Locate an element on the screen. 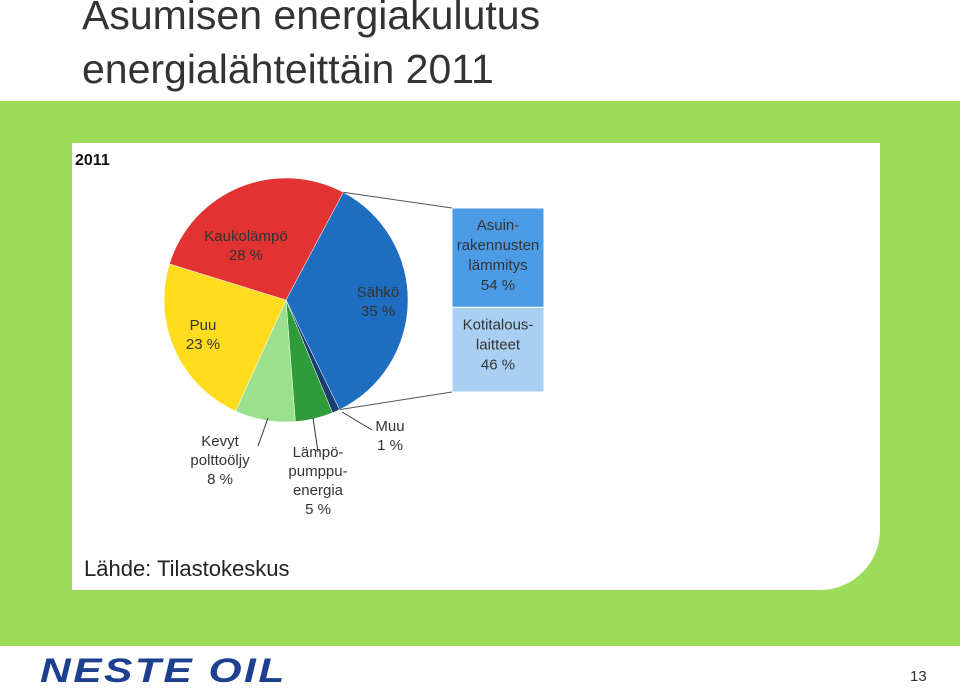  slice-label: Lämpö-pumppu-energia is located at coordinates (317, 471).